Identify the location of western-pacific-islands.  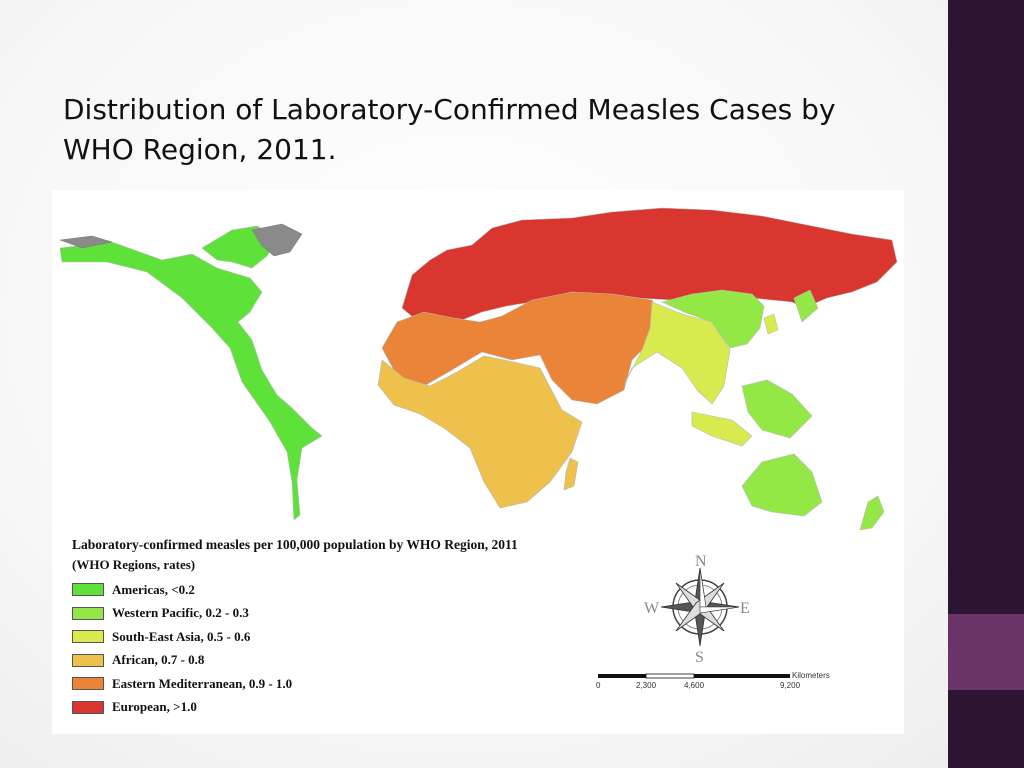
(777, 409).